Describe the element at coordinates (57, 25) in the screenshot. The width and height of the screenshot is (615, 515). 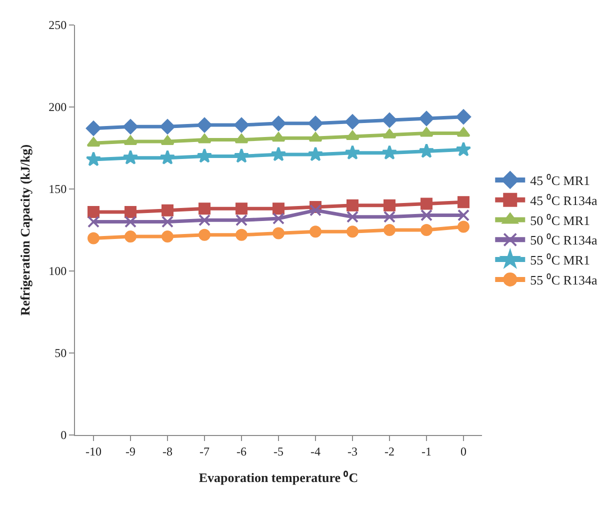
I see `y-tick-label: 250` at that location.